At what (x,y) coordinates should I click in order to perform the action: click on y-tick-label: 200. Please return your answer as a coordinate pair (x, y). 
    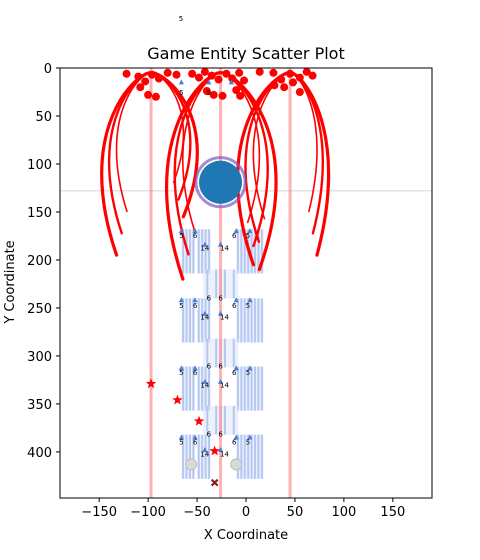
    Looking at the image, I should click on (39, 261).